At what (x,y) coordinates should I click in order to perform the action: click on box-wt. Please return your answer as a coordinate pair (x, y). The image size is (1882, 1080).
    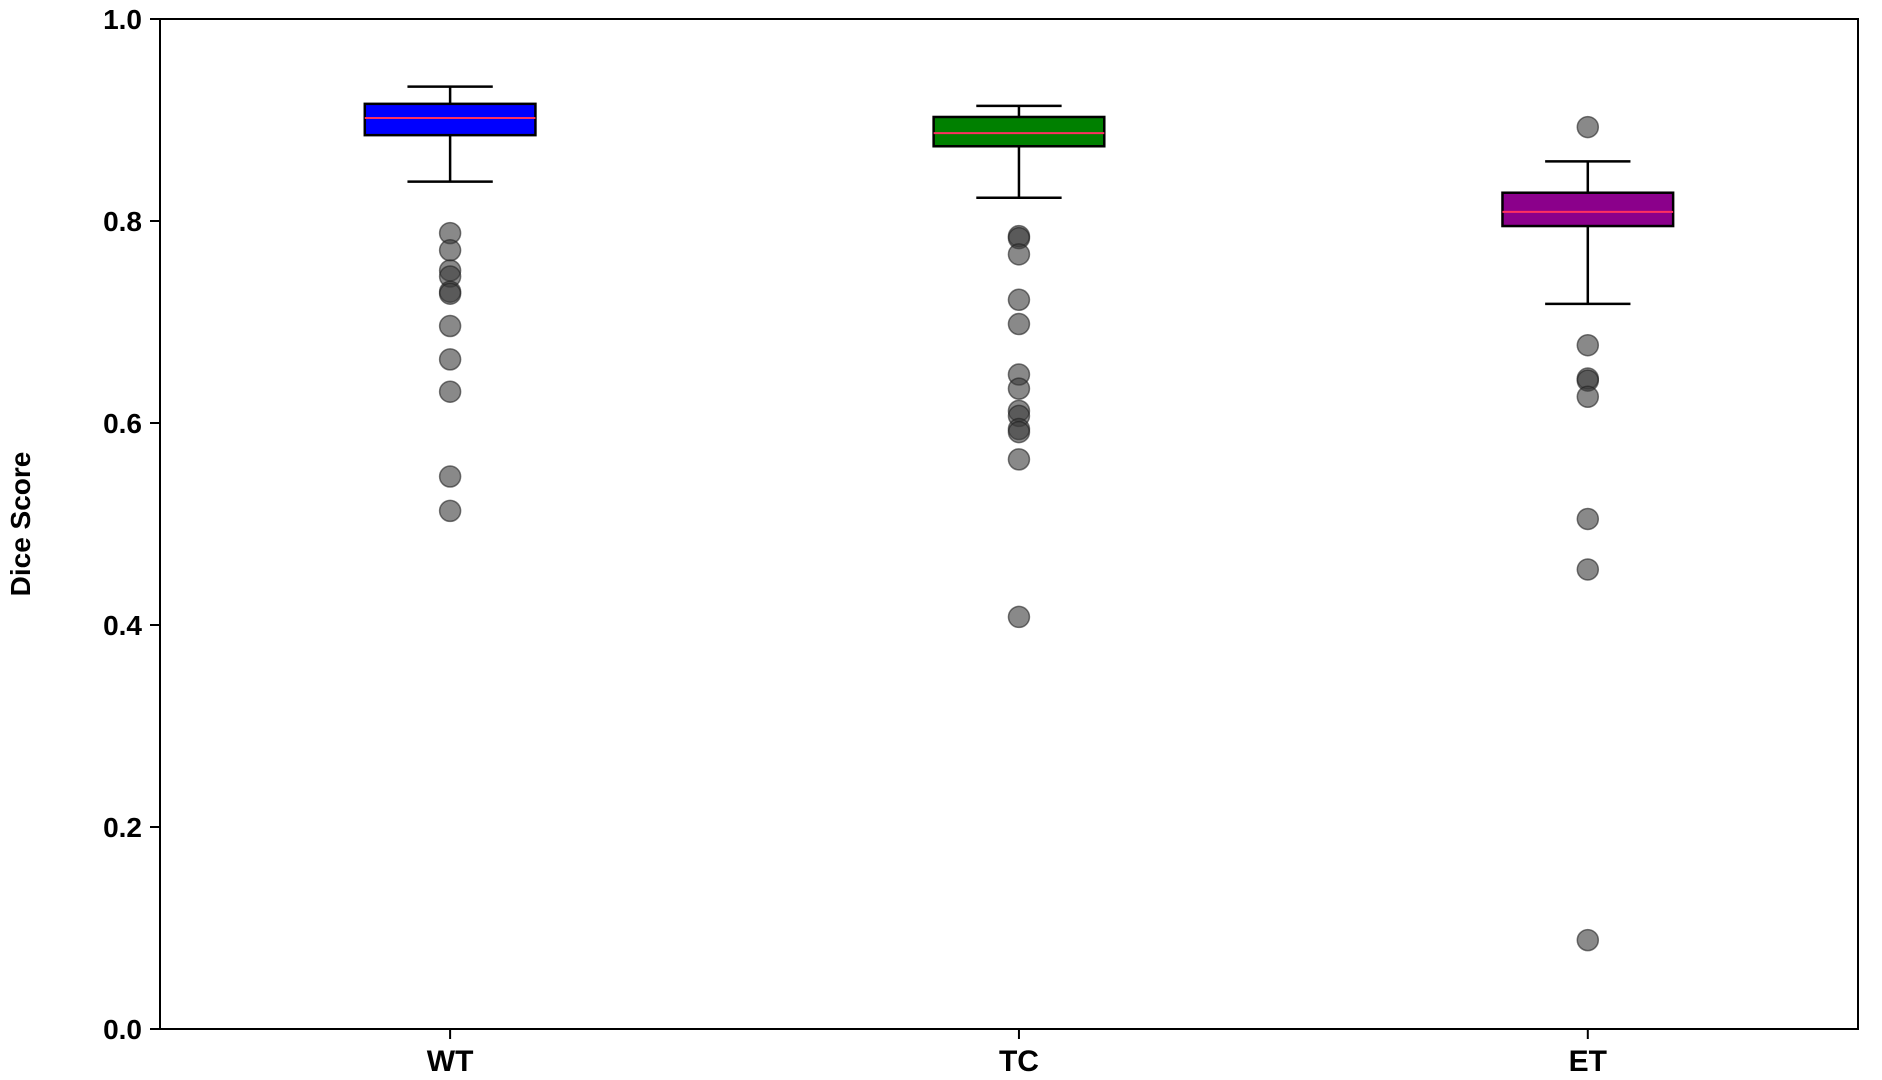
    Looking at the image, I should click on (450, 304).